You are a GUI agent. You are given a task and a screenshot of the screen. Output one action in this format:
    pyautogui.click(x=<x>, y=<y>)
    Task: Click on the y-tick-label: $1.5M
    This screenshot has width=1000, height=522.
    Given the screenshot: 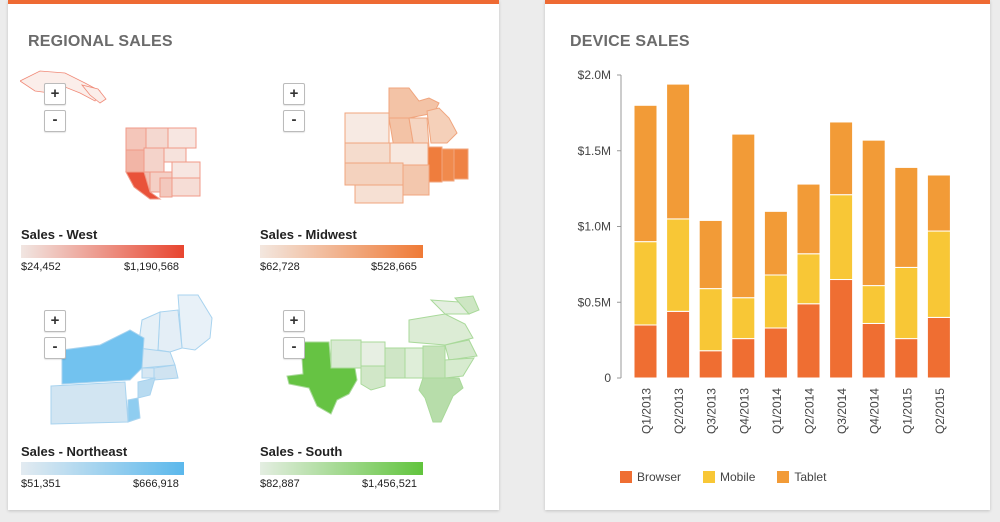 What is the action you would take?
    pyautogui.click(x=594, y=151)
    